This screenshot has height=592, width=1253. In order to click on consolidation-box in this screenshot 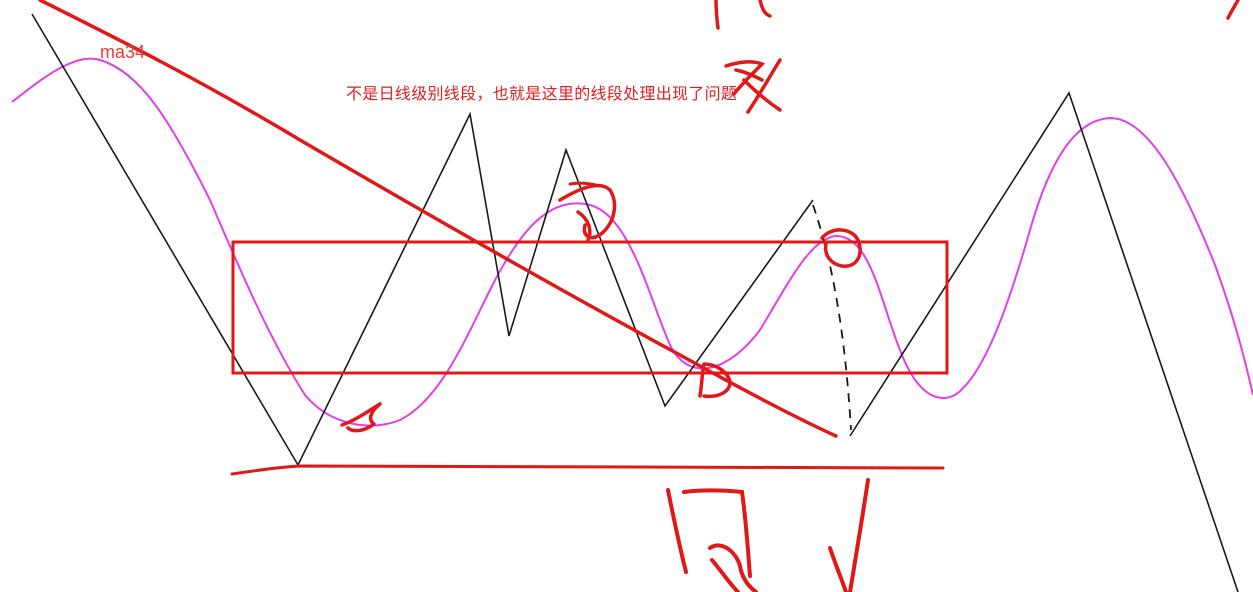, I will do `click(590, 307)`.